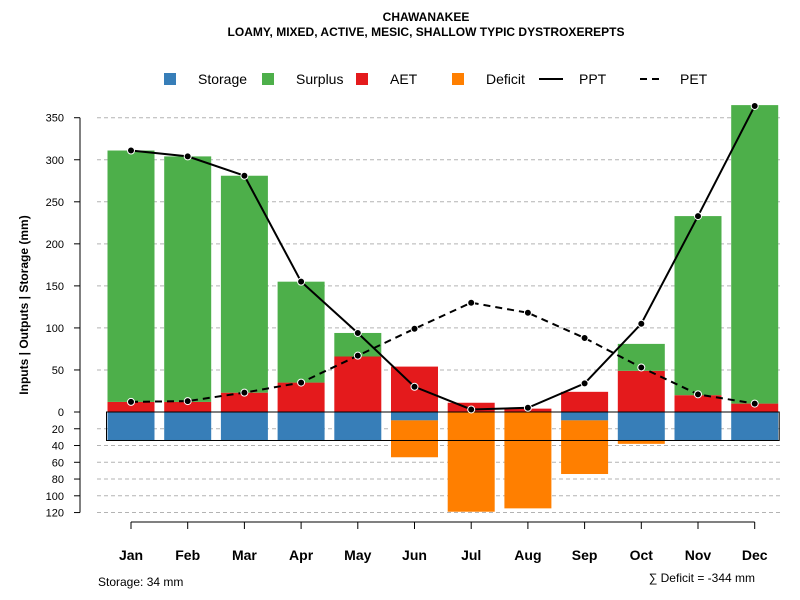 The image size is (800, 600). What do you see at coordinates (58, 371) in the screenshot?
I see `y-tick-label: 50` at bounding box center [58, 371].